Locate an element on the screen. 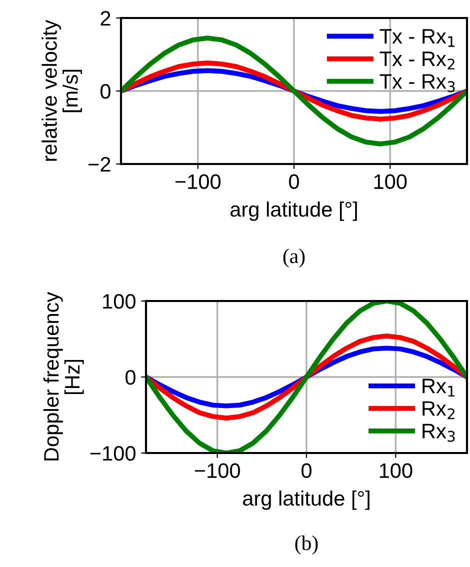 The width and height of the screenshot is (470, 567). legend-label: Tx - Rx$_{1}$ is located at coordinates (417, 38).